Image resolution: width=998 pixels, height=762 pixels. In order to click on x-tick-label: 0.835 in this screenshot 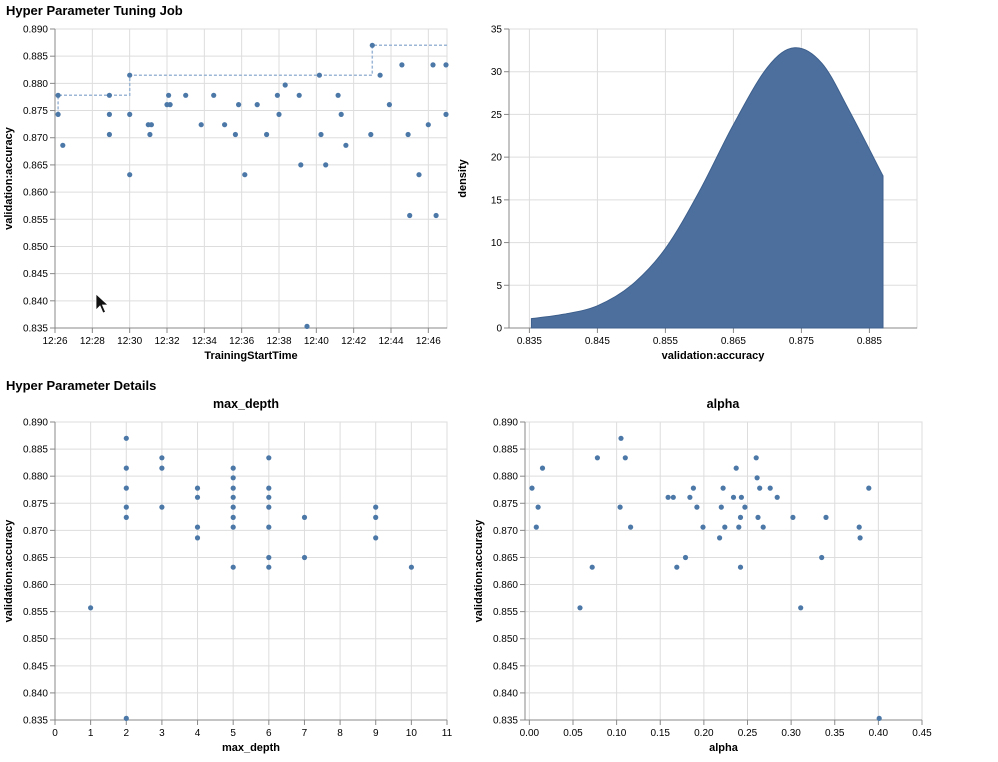, I will do `click(529, 341)`.